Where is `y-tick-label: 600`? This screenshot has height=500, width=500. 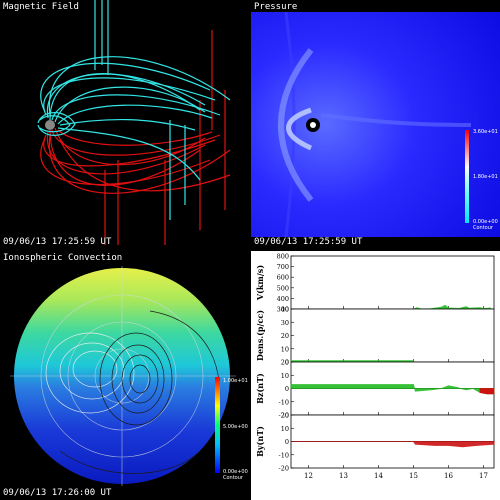 y-tick-label: 600 is located at coordinates (283, 278).